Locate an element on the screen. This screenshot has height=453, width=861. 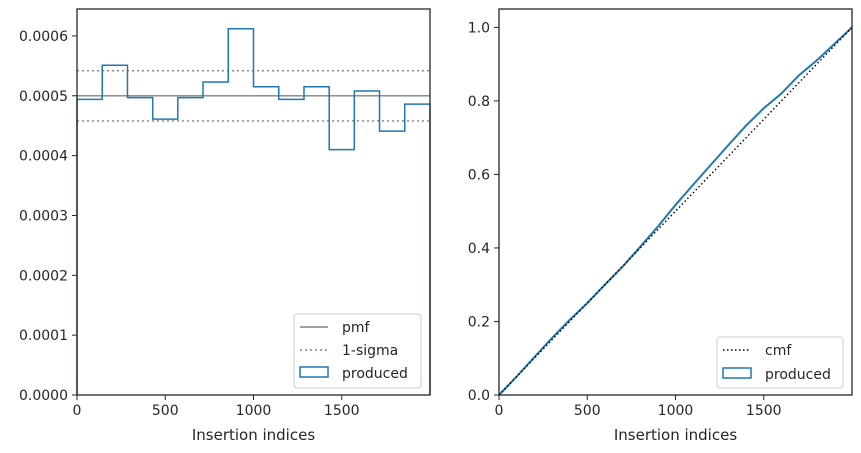
cum-ytick-label: 0.8 is located at coordinates (479, 102).